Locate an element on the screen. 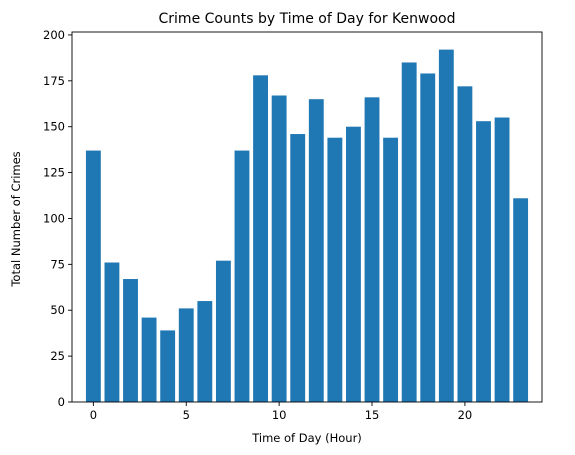 This screenshot has height=455, width=575. y-tick-label: 25 is located at coordinates (57, 356).